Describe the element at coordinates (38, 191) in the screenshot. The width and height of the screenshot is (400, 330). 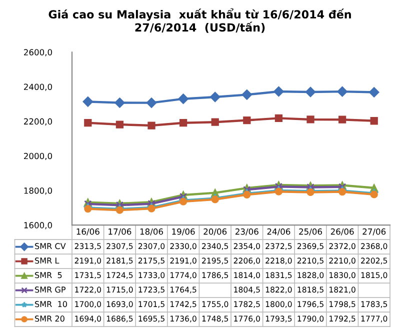
I see `y-tick-label: 1800,0` at that location.